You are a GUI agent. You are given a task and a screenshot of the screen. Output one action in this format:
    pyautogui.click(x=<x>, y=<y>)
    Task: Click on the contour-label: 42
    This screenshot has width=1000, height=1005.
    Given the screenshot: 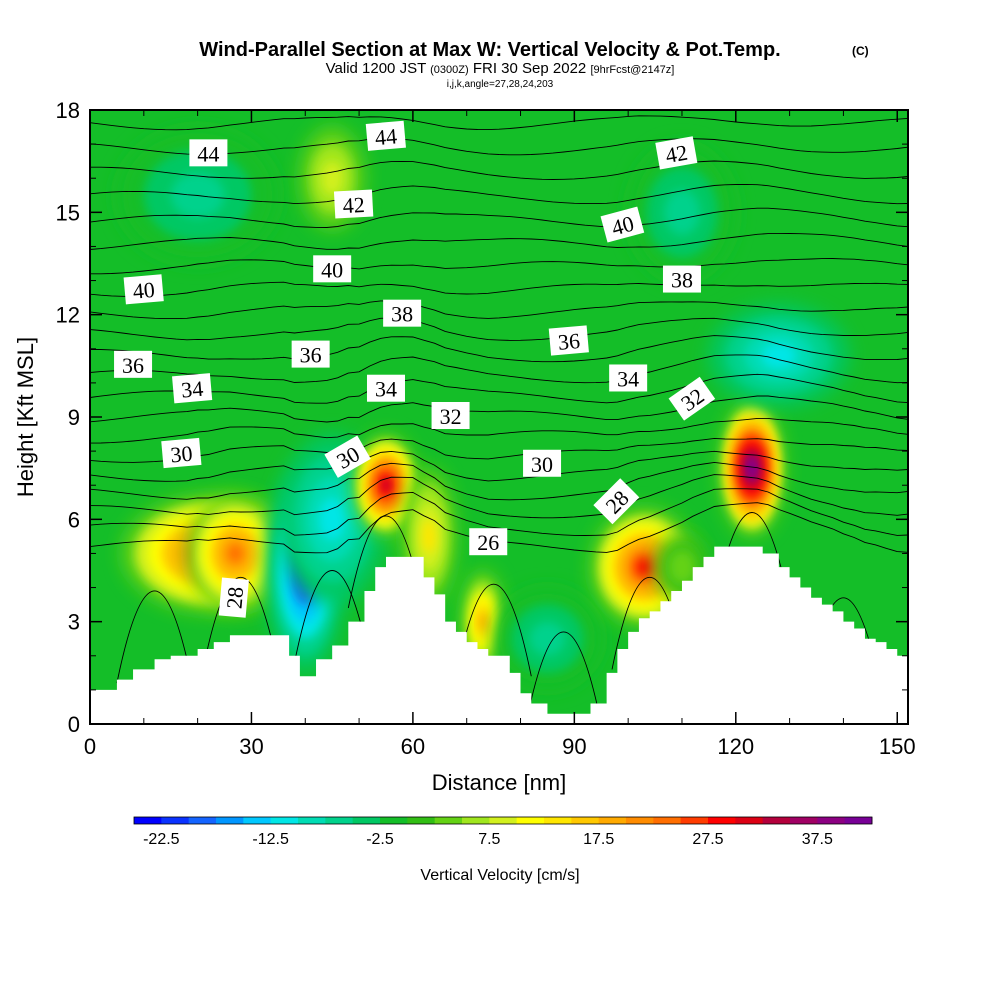 What is the action you would take?
    pyautogui.click(x=353, y=204)
    